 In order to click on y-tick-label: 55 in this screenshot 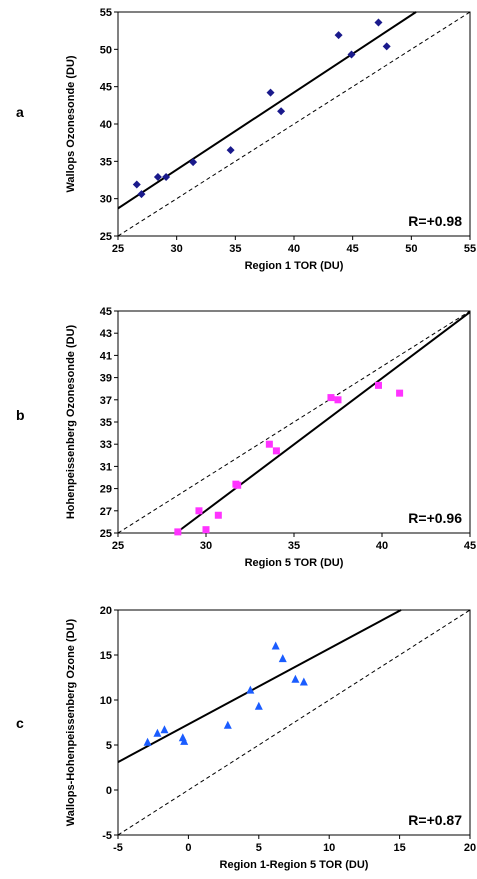, I will do `click(106, 13)`.